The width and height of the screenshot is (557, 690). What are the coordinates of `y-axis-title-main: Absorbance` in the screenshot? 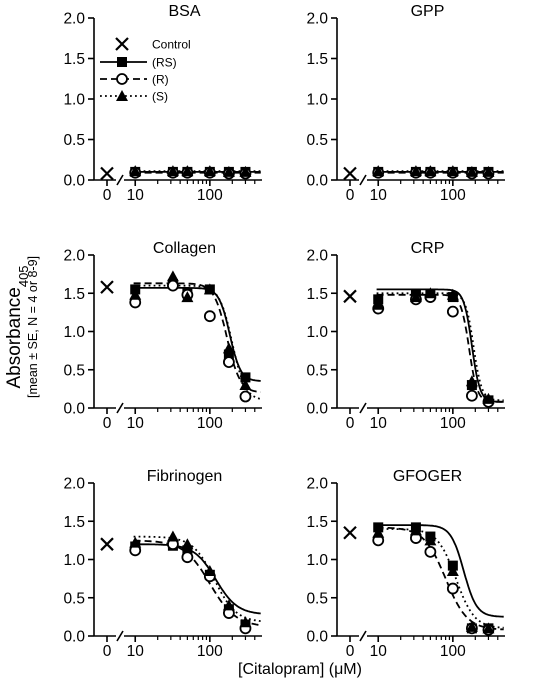 It's located at (14, 337).